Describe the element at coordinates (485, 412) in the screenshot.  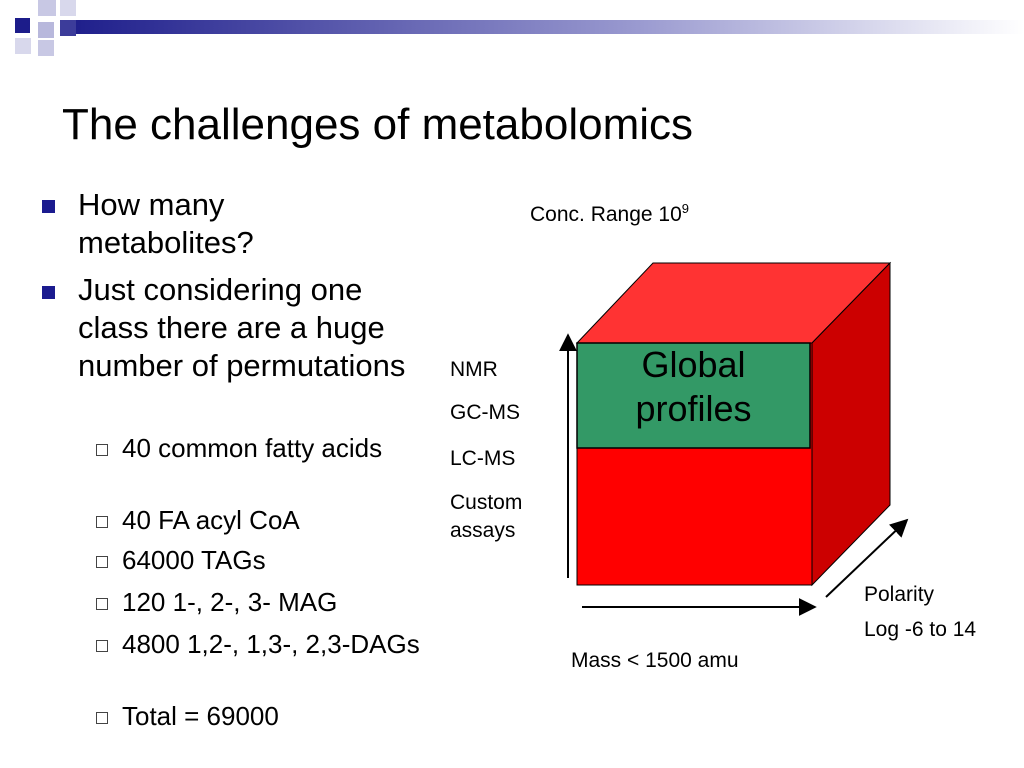
I see `technique-label: GC-MS` at that location.